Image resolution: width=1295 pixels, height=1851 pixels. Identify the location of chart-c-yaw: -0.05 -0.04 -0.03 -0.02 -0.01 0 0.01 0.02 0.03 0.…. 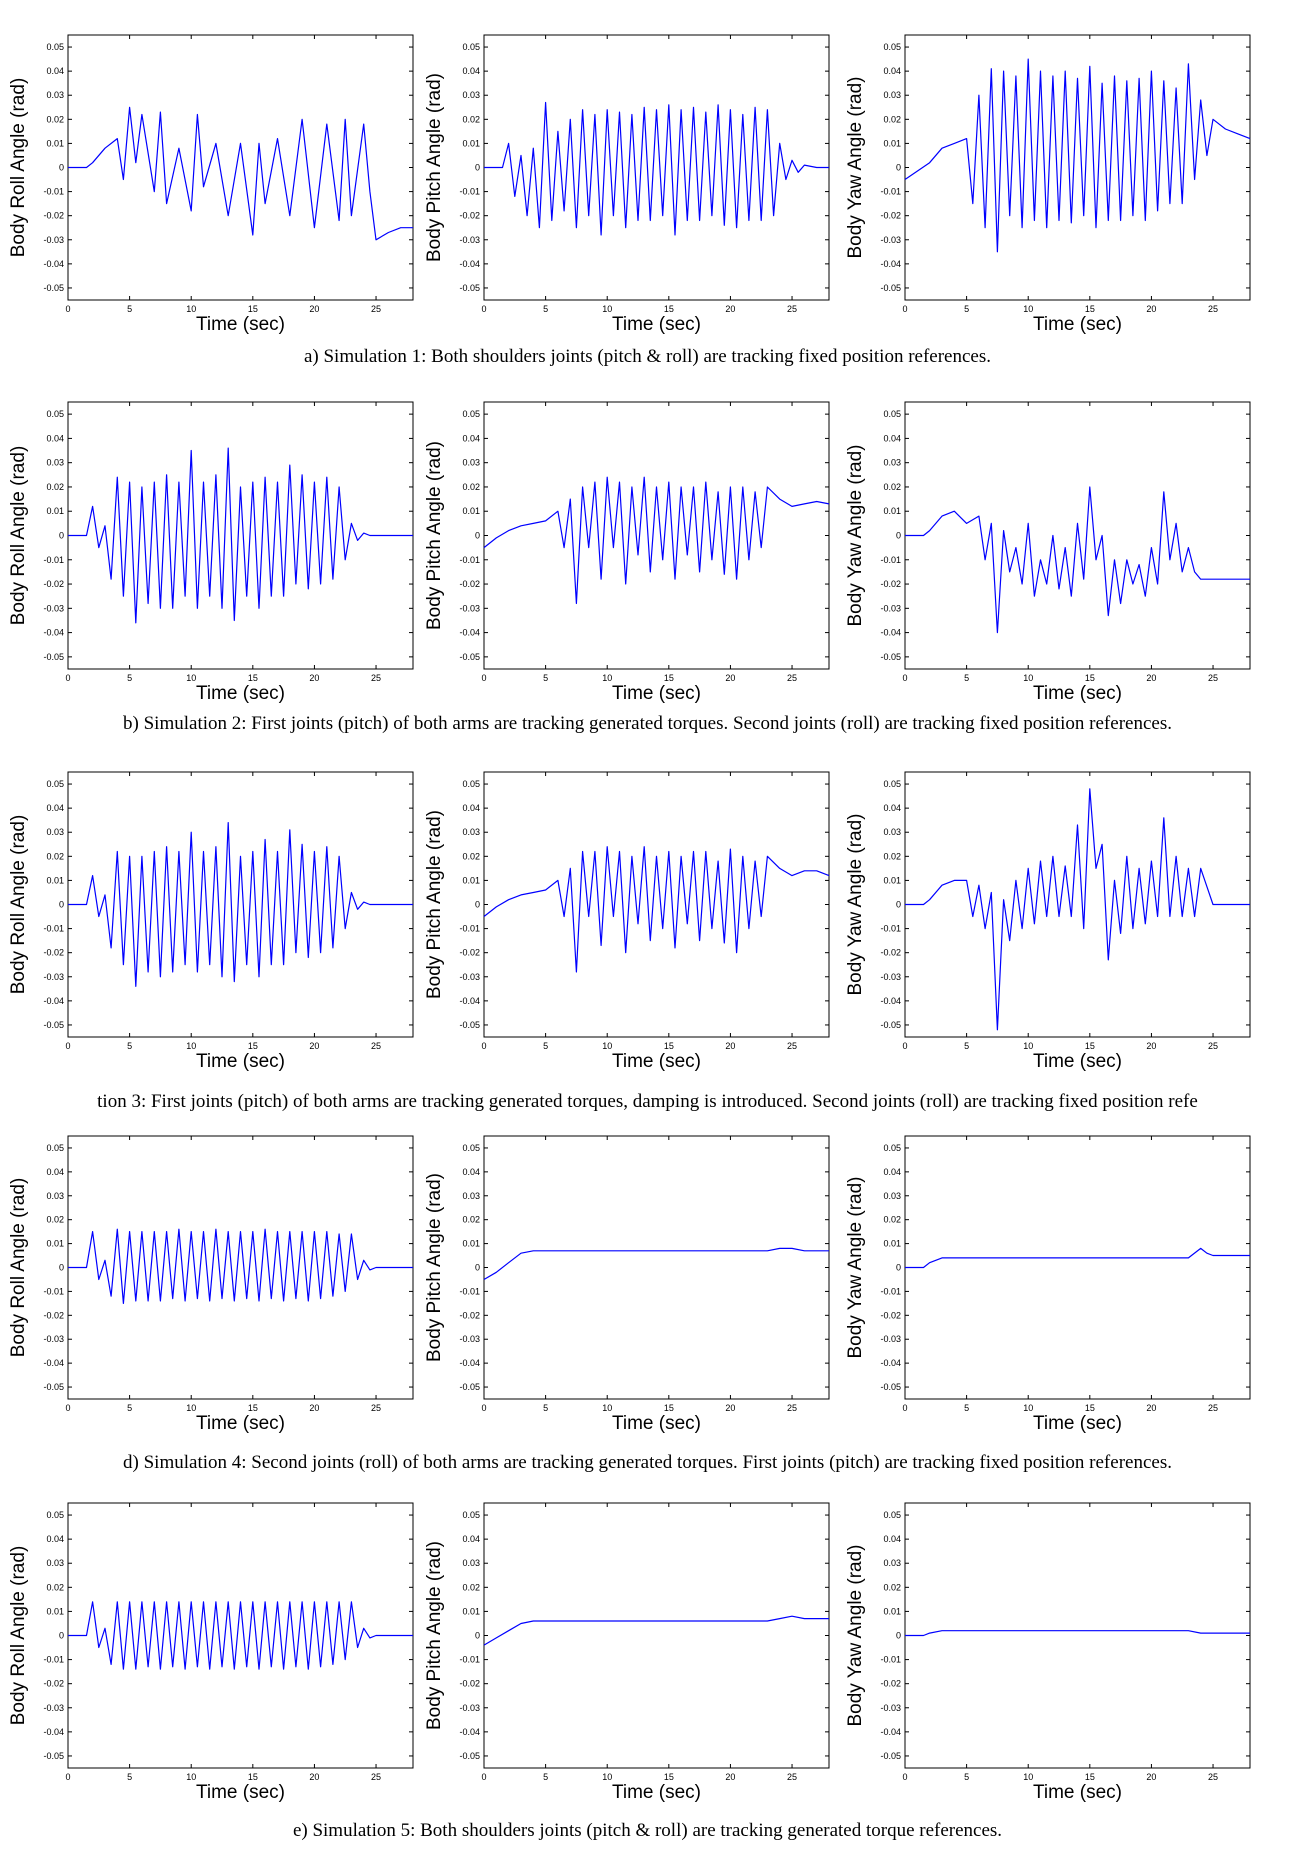
(1048, 921).